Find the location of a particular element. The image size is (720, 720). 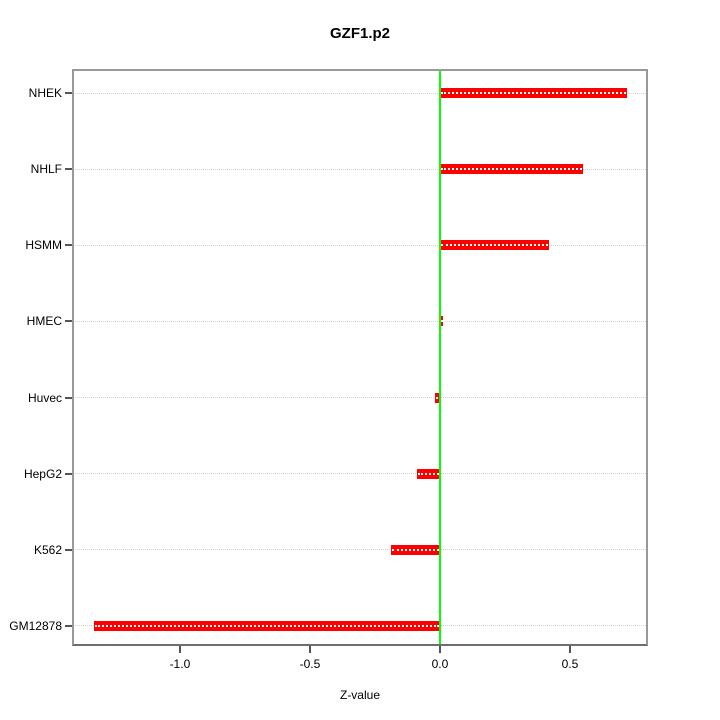

bar-hsmm is located at coordinates (494, 245).